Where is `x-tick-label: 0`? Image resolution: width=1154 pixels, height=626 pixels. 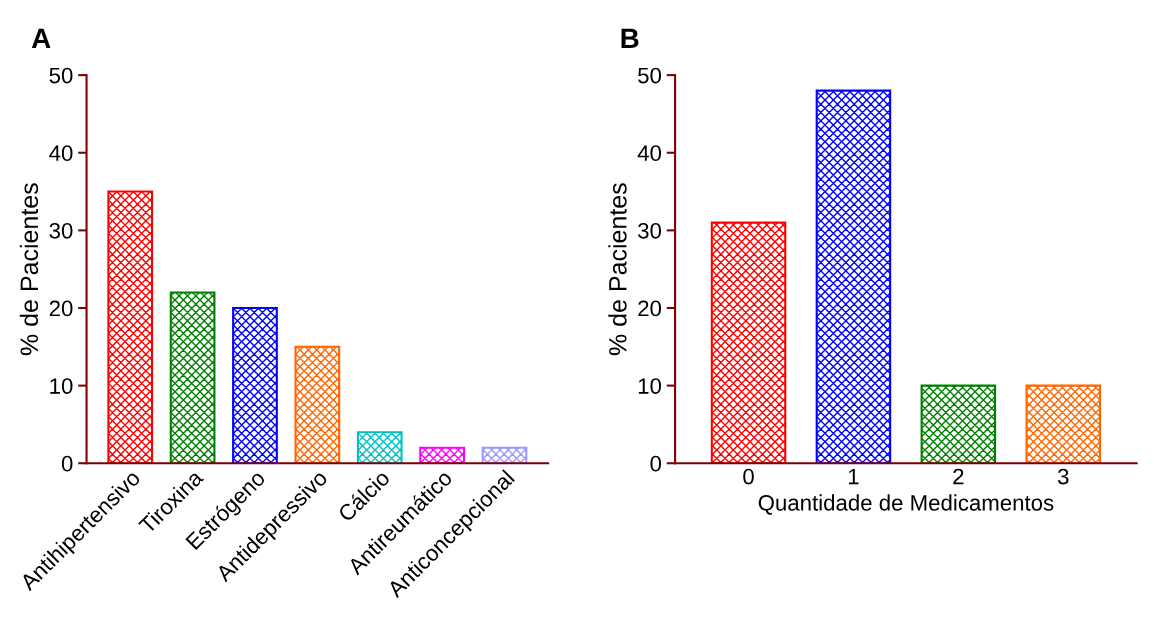
x-tick-label: 0 is located at coordinates (748, 476).